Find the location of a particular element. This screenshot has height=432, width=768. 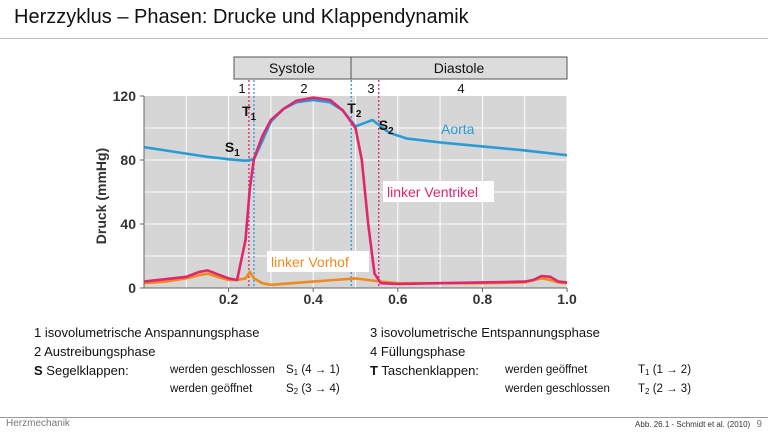

legend-taschenklappen-closed-row: werden geschlossen T2 (2 → 3) is located at coordinates (530, 389).